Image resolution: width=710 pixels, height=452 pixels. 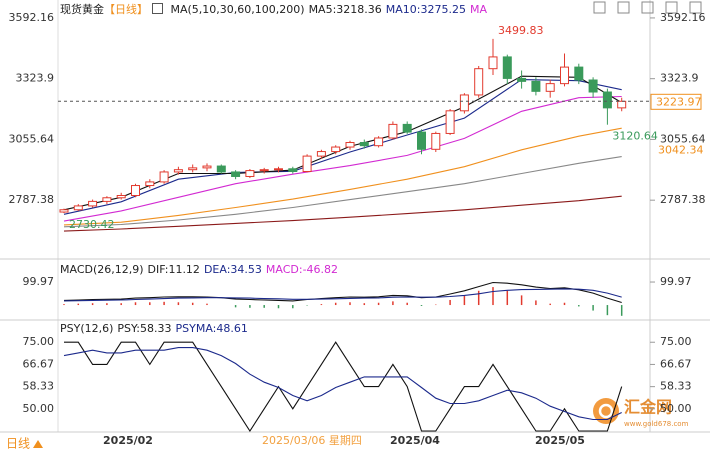 I want to click on watermark-logo, so click(x=606, y=411).